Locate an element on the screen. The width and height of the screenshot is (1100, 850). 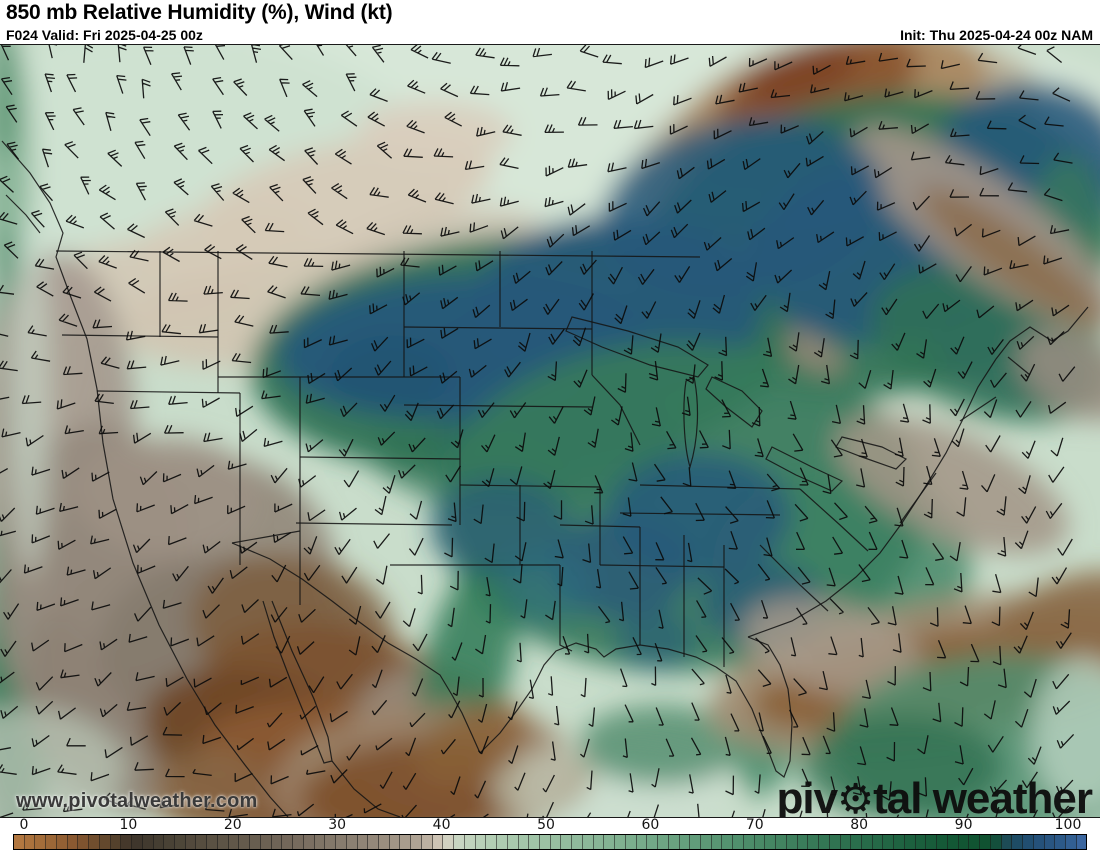
colorbar: 0 10 20 30 40 50 60 70 80 90 100 is located at coordinates (550, 833).